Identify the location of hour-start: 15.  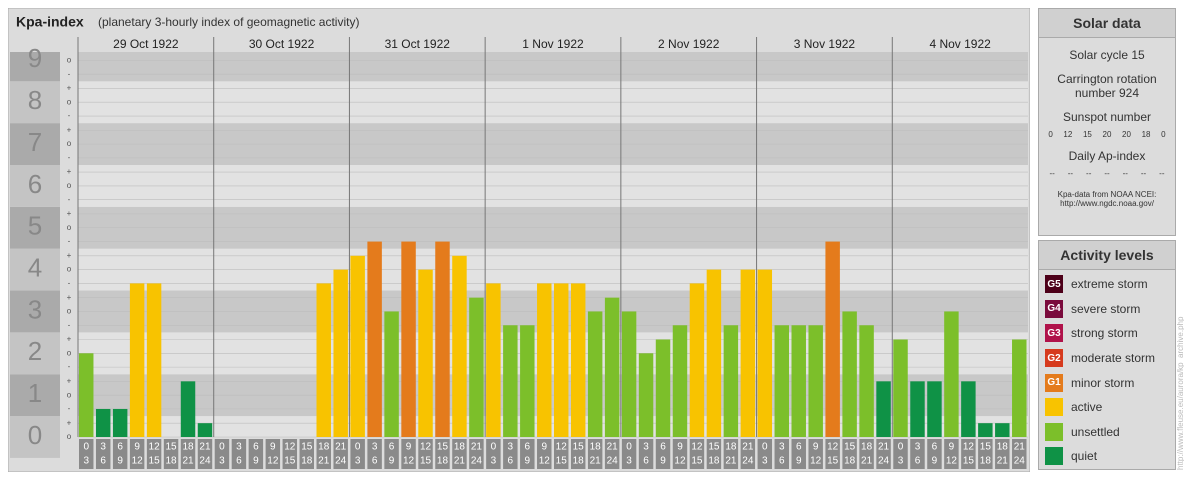
(986, 447).